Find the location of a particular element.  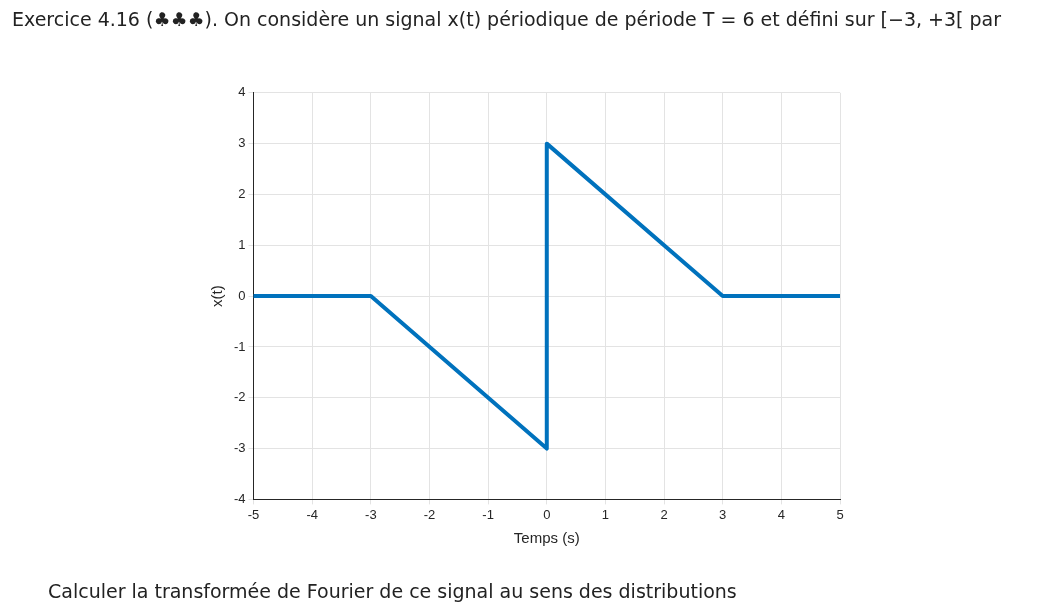

text: Calculer la transformée de Fourier de ce signal au sens des distributions is located at coordinates (392, 591).